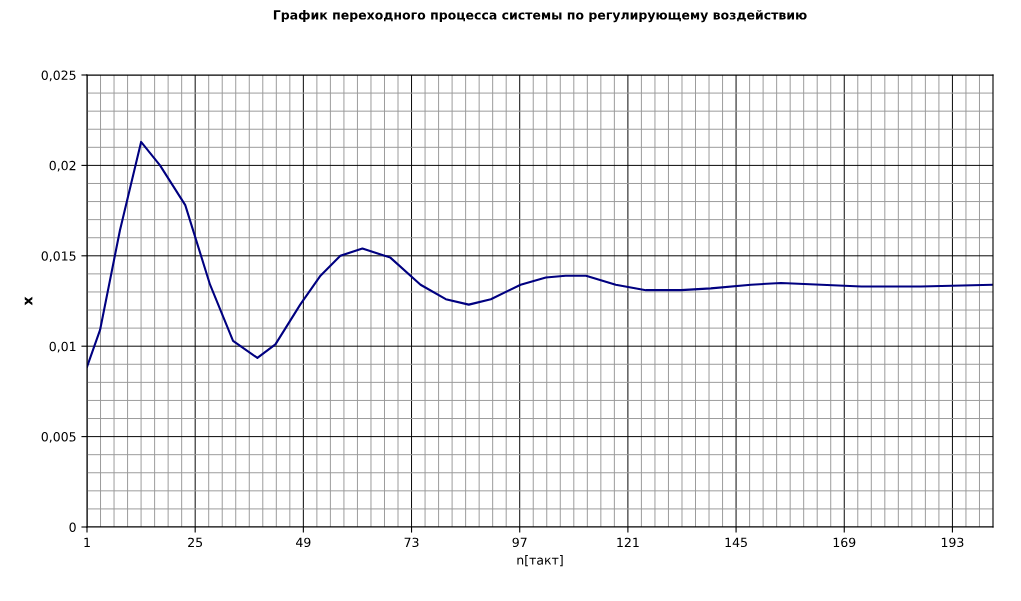 The image size is (1021, 601). What do you see at coordinates (411, 542) in the screenshot?
I see `x-tick-label: 73` at bounding box center [411, 542].